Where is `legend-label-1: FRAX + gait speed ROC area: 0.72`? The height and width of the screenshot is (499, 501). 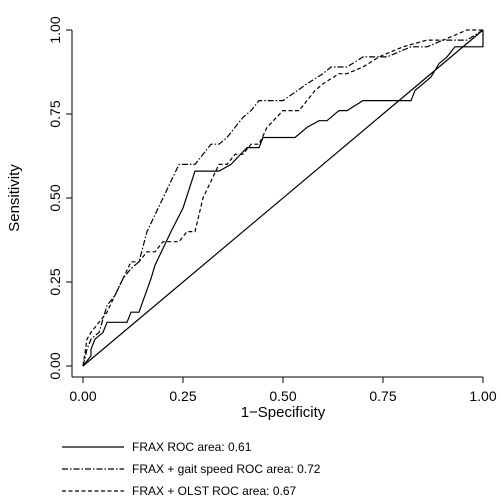
legend-label-1: FRAX + gait speed ROC area: 0.72 is located at coordinates (226, 469).